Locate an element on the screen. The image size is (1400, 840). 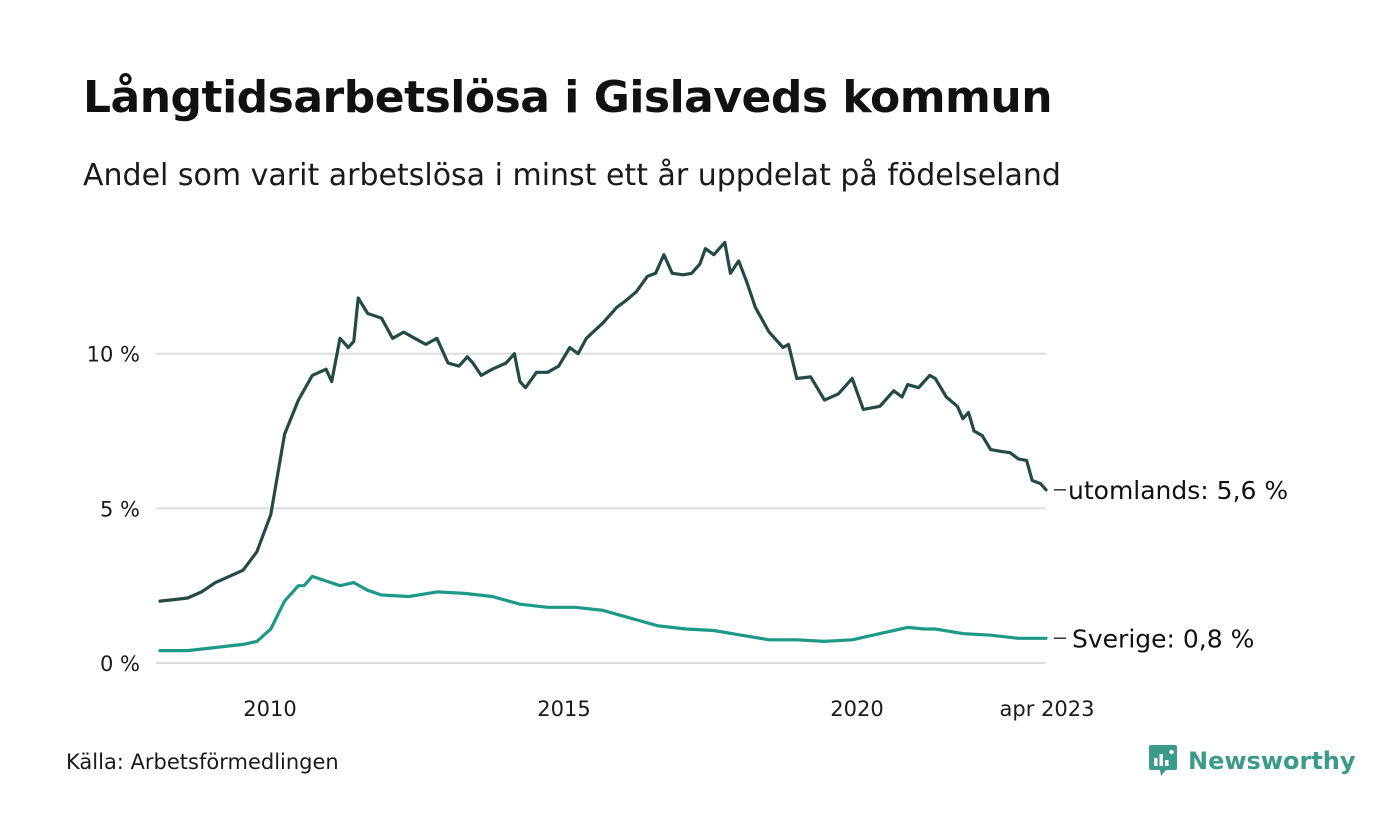
chart-title: Långtidsarbetslösa i Gislaveds kommun is located at coordinates (568, 97).